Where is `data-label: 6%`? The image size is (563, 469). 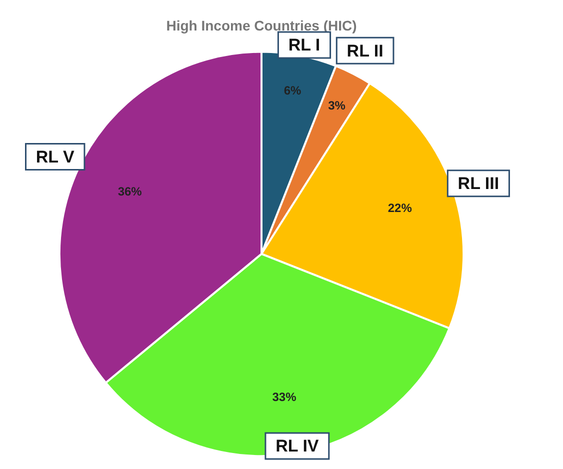
data-label: 6% is located at coordinates (293, 90).